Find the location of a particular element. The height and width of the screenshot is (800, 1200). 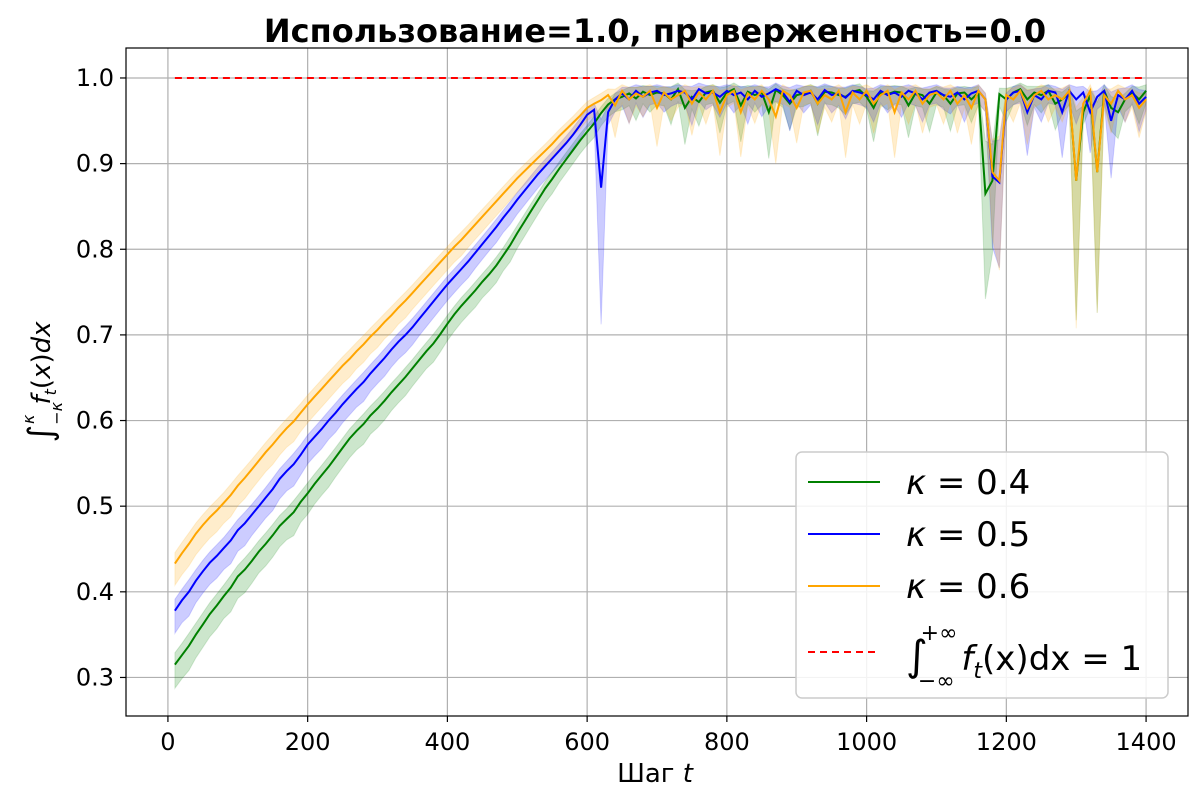

legend-box is located at coordinates (982, 575).